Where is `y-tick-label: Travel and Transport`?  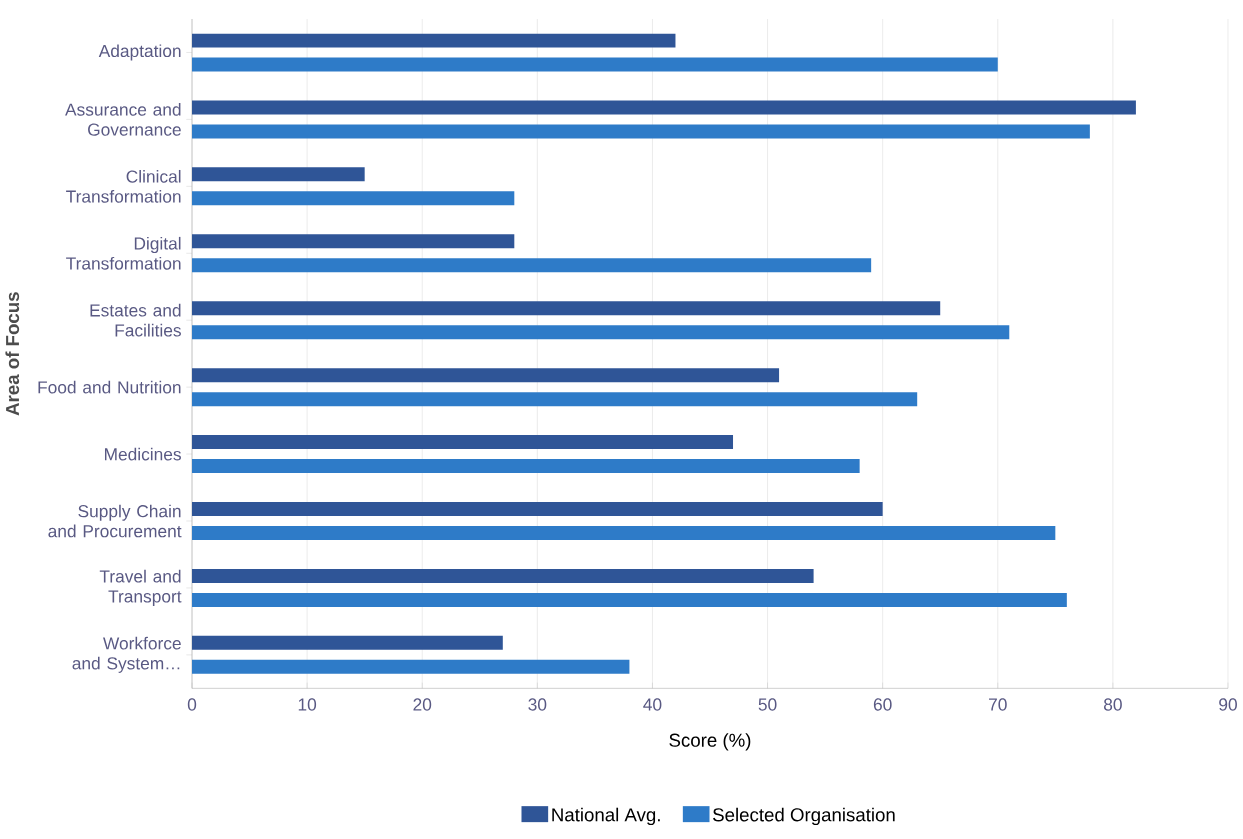 y-tick-label: Travel and Transport is located at coordinates (140, 588).